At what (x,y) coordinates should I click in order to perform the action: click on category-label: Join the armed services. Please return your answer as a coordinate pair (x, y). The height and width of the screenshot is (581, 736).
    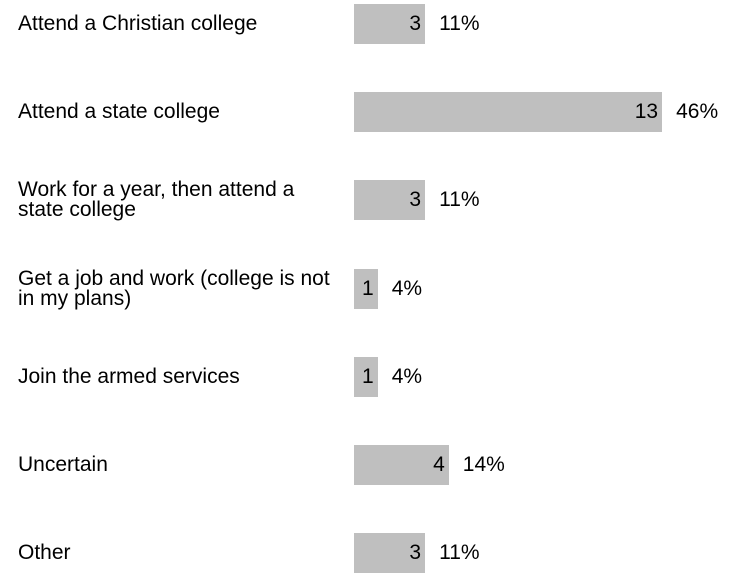
    Looking at the image, I should click on (129, 376).